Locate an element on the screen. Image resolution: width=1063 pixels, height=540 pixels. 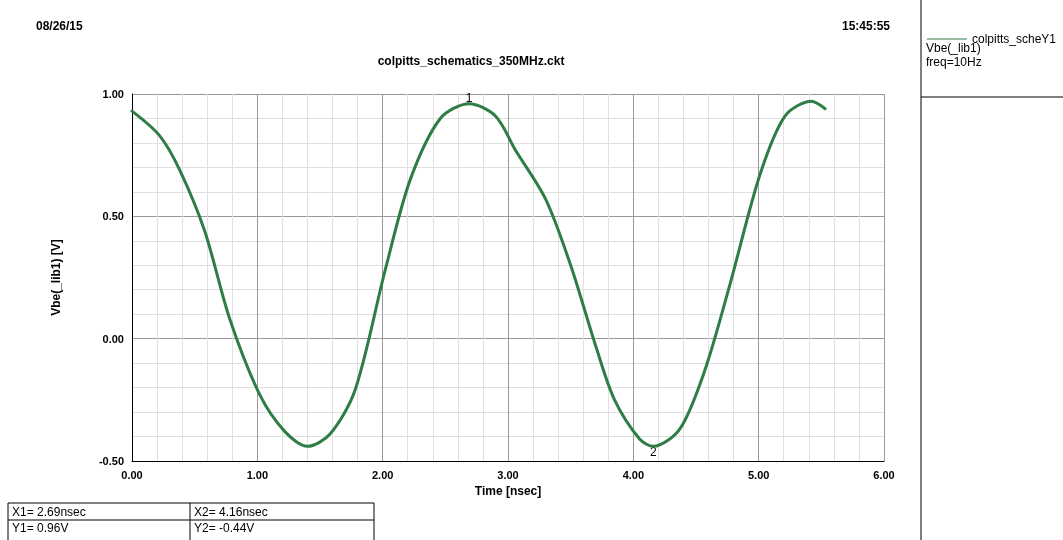
x-tick-label: 6.00 is located at coordinates (884, 474).